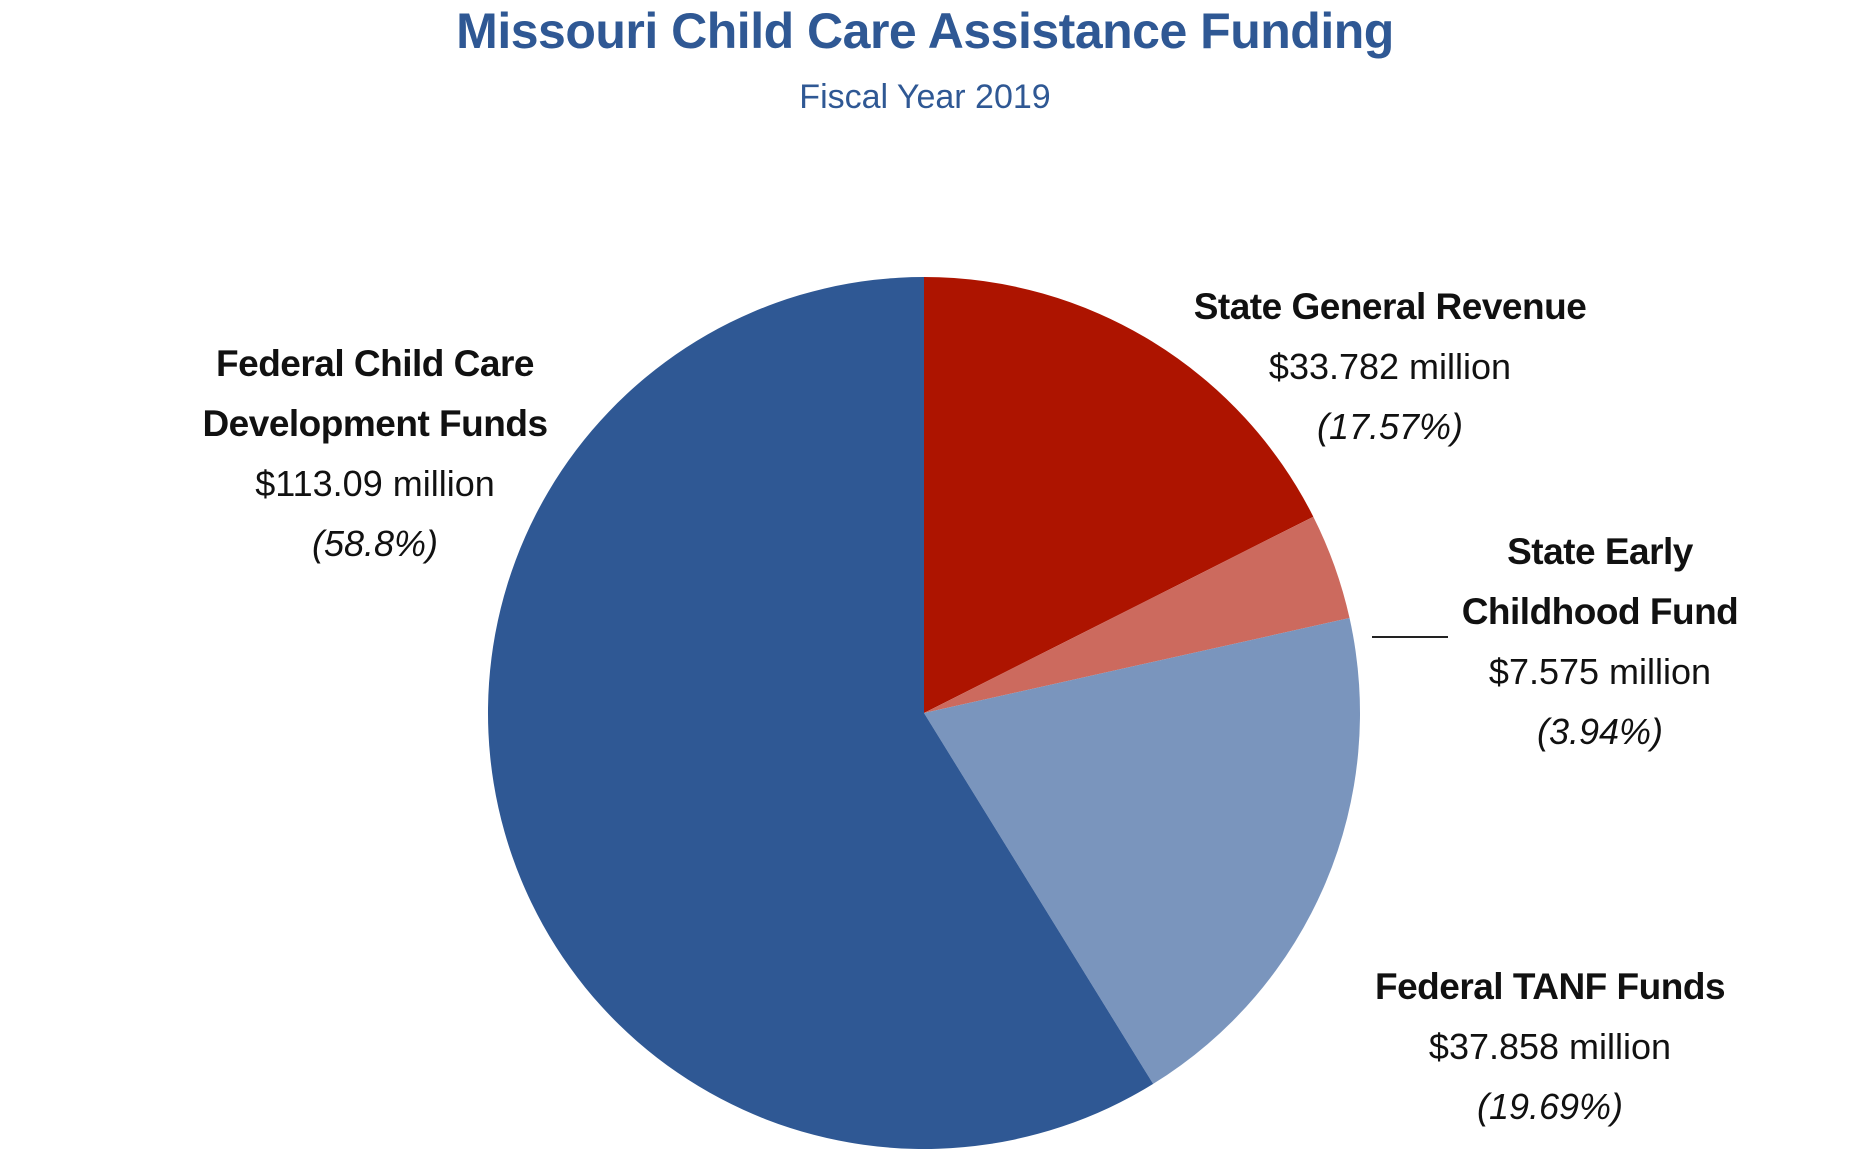 This screenshot has width=1850, height=1175. I want to click on chart-subtitle: Fiscal Year 2019, so click(925, 97).